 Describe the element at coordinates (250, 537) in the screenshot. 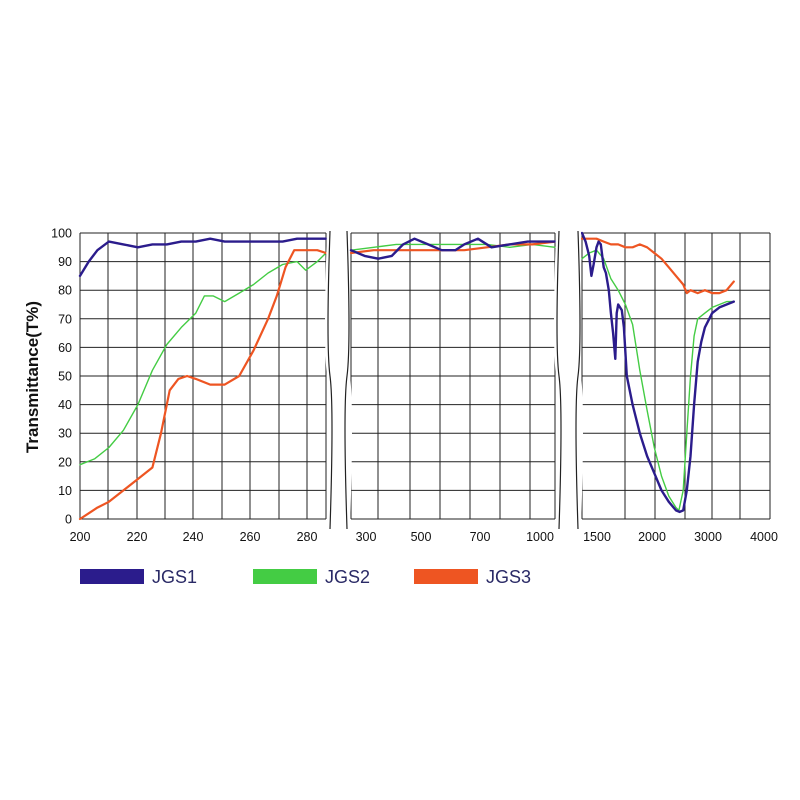

I see `x-tick-label: 260` at that location.